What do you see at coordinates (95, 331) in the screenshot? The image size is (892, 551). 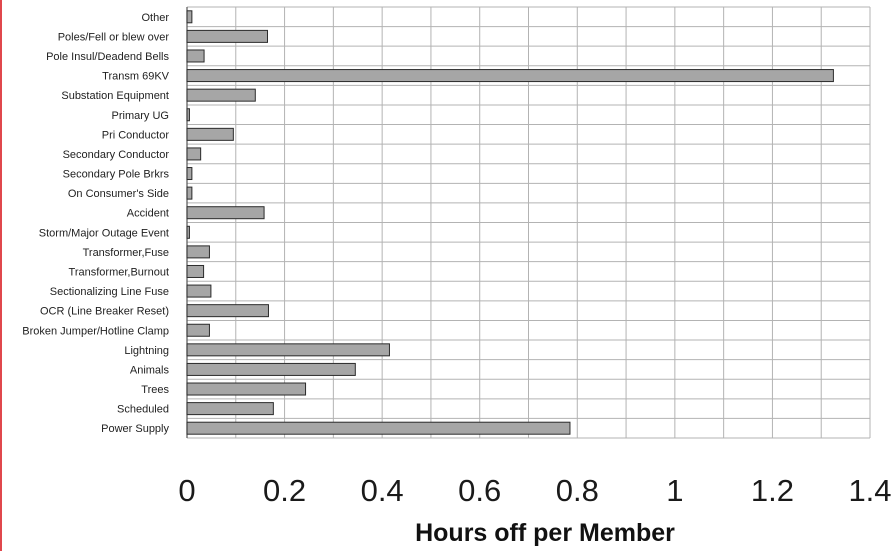 I see `category-label: Broken Jumper/Hotline Clamp` at bounding box center [95, 331].